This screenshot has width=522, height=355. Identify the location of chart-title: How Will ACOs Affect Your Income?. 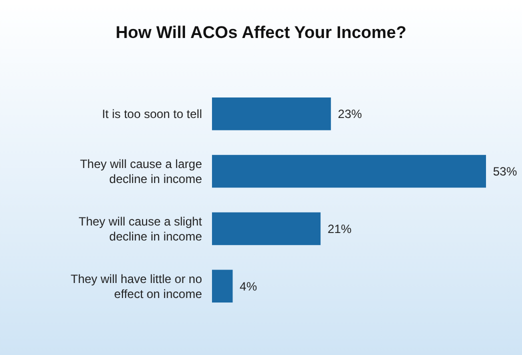
(261, 32).